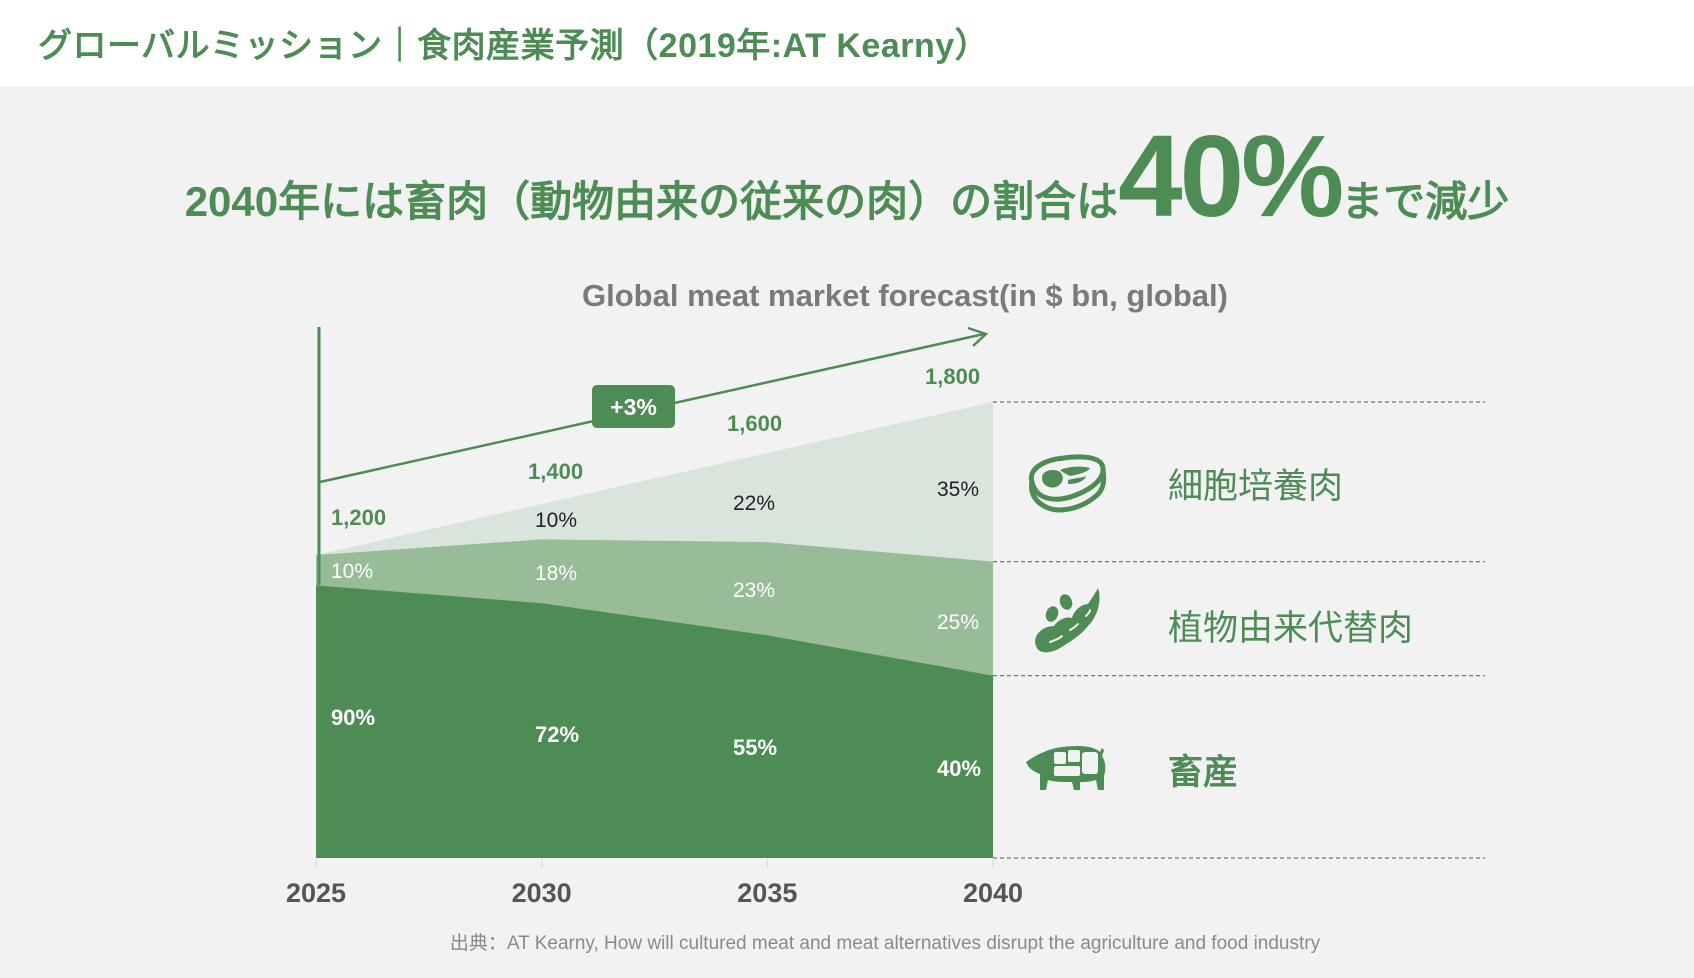 The image size is (1694, 978). Describe the element at coordinates (958, 489) in the screenshot. I see `cultured-pct-label: 35%` at that location.